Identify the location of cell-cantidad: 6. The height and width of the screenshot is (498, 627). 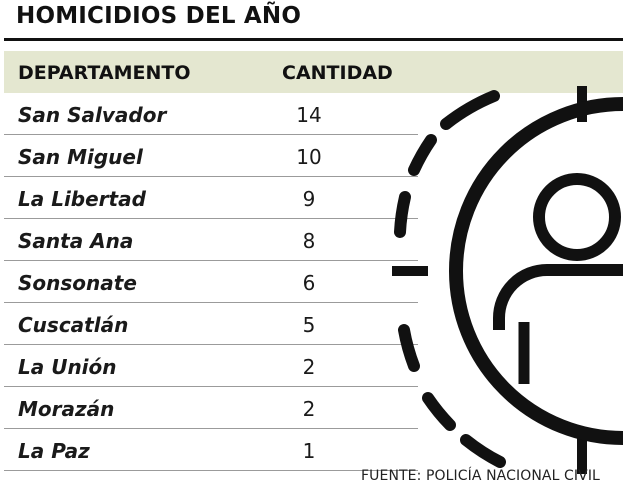
(309, 283).